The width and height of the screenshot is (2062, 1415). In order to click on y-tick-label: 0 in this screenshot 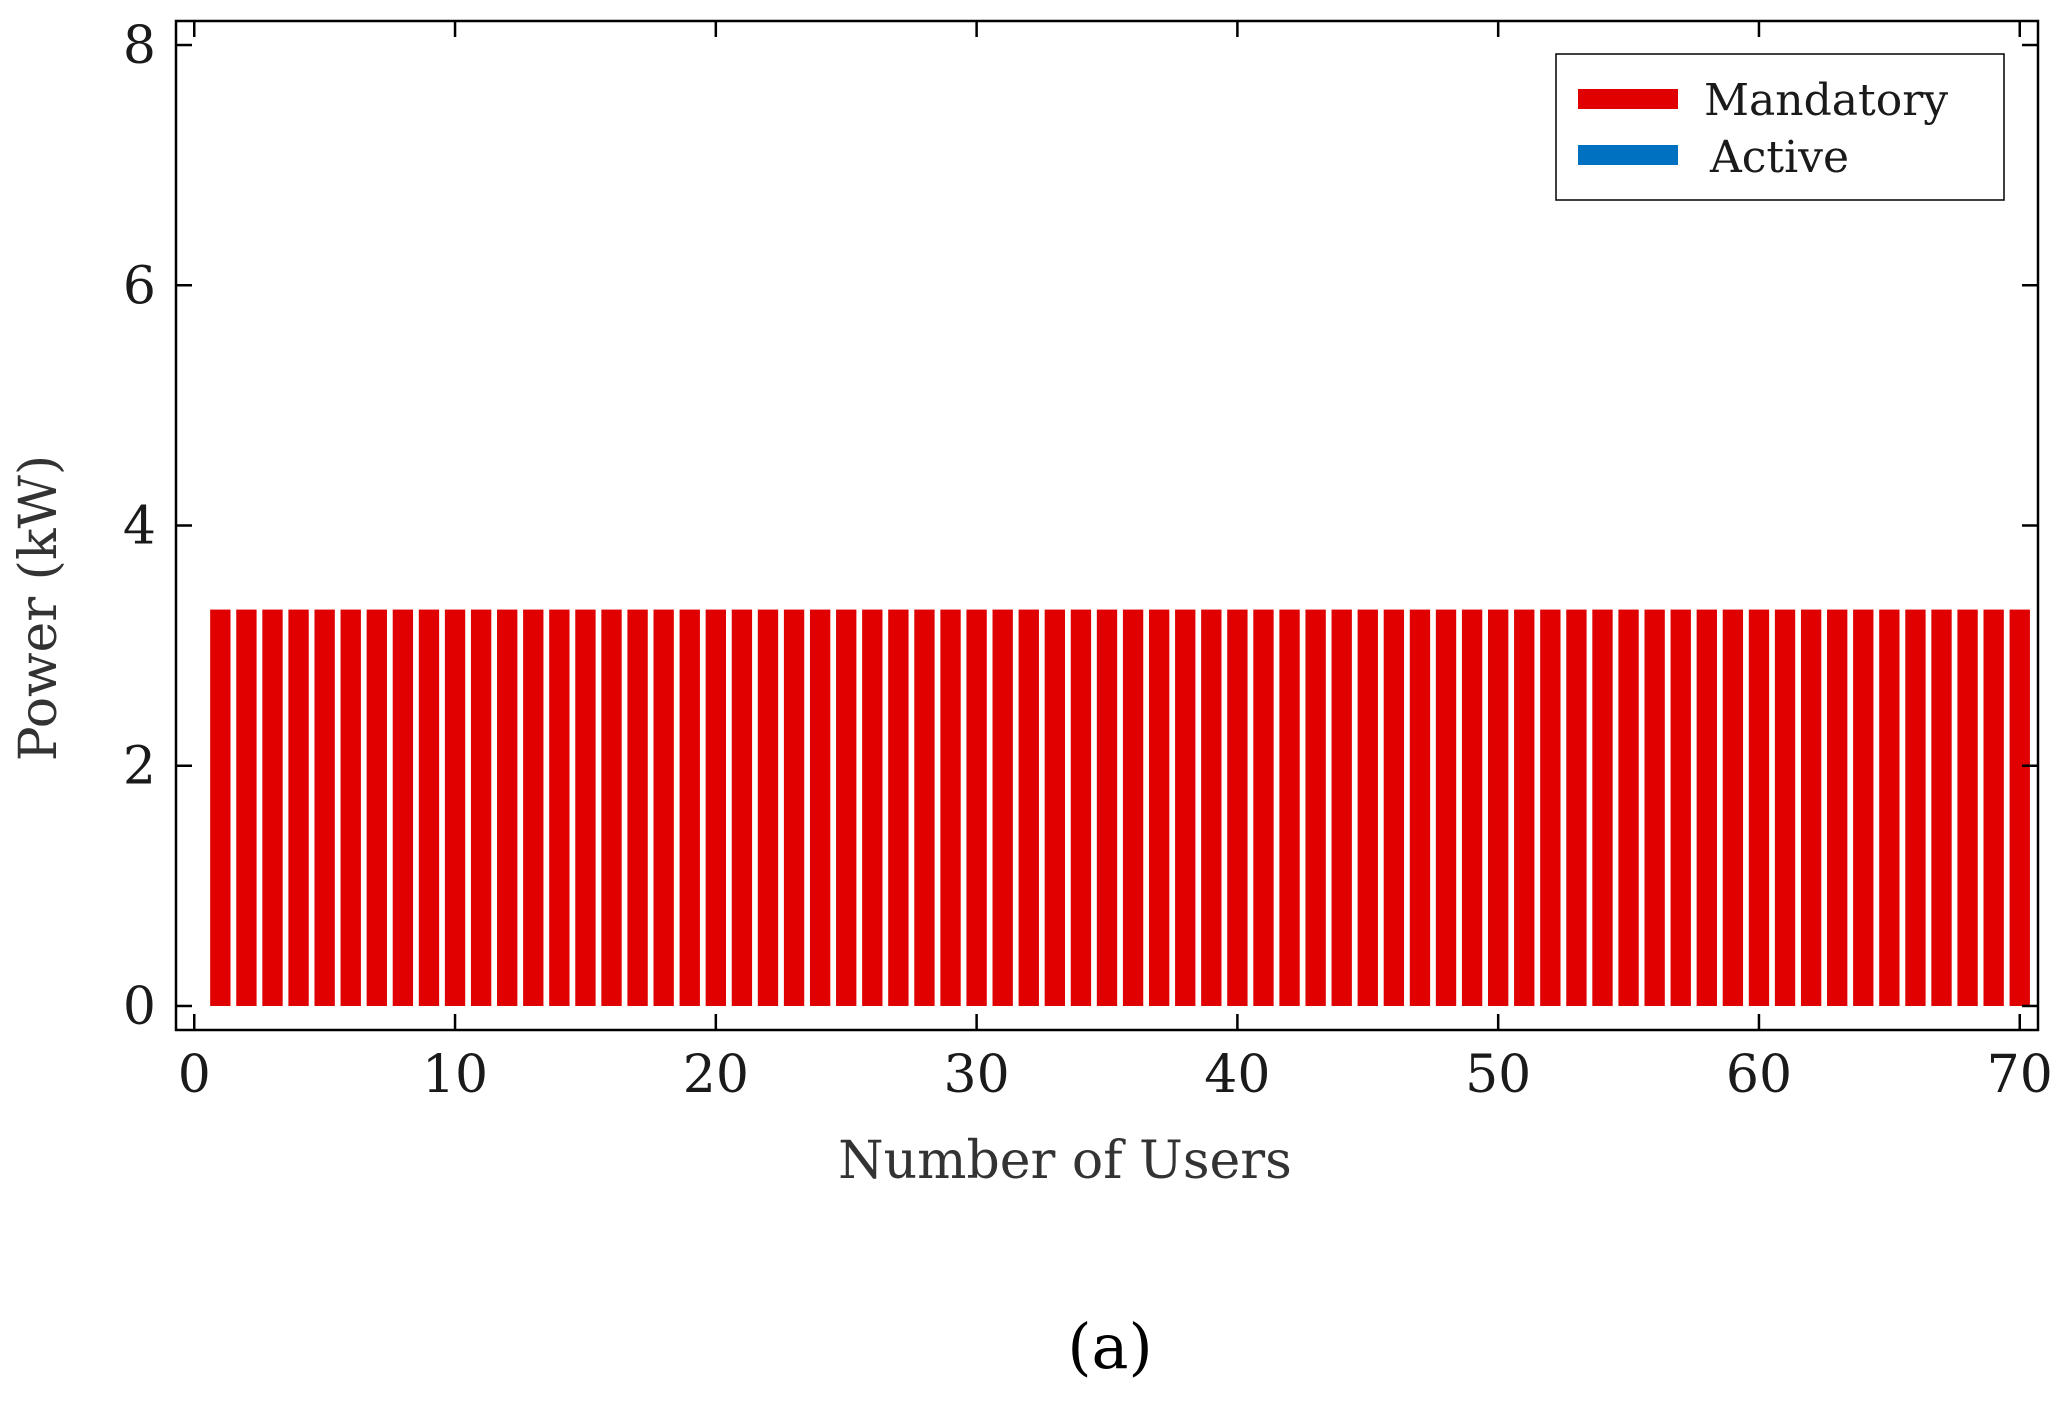, I will do `click(139, 1007)`.